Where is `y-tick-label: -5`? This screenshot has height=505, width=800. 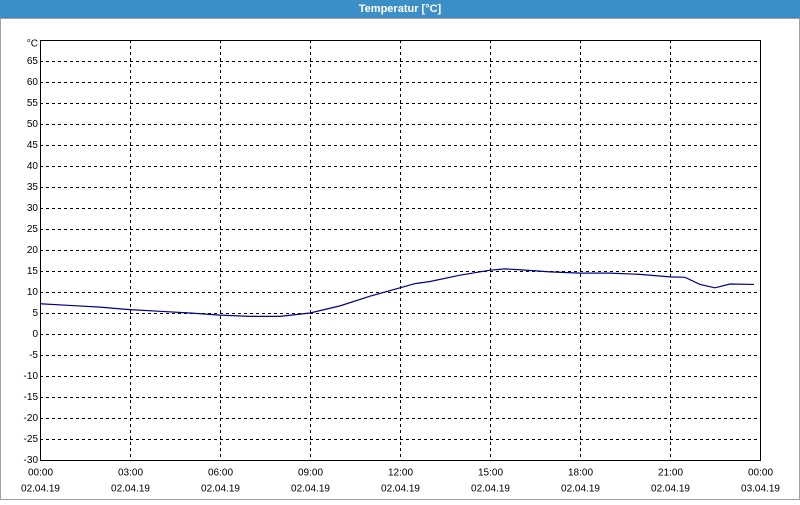 y-tick-label: -5 is located at coordinates (33, 355).